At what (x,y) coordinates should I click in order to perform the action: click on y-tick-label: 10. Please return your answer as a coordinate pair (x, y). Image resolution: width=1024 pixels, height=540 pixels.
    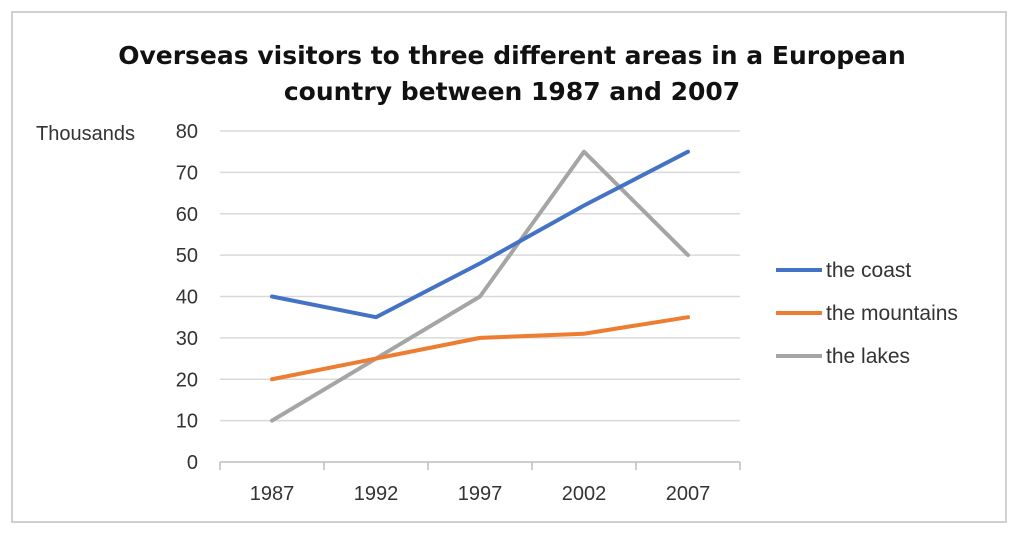
    Looking at the image, I should click on (187, 422).